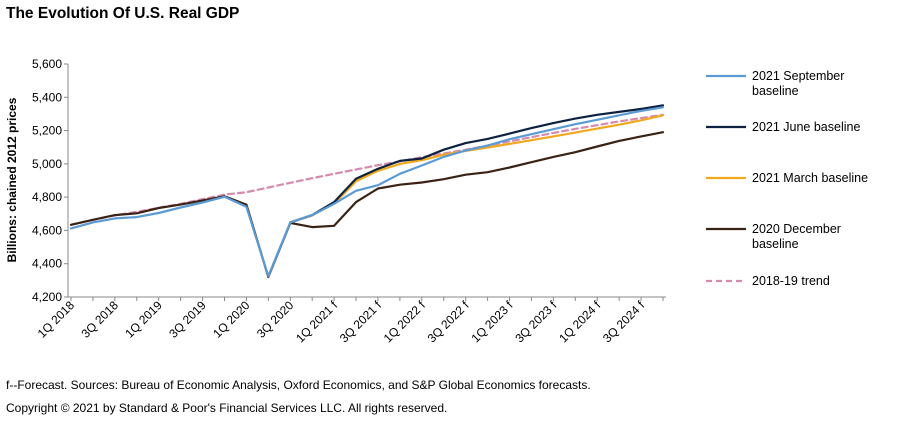 Image resolution: width=900 pixels, height=438 pixels. Describe the element at coordinates (47, 297) in the screenshot. I see `y-tick-label: 4,200` at that location.